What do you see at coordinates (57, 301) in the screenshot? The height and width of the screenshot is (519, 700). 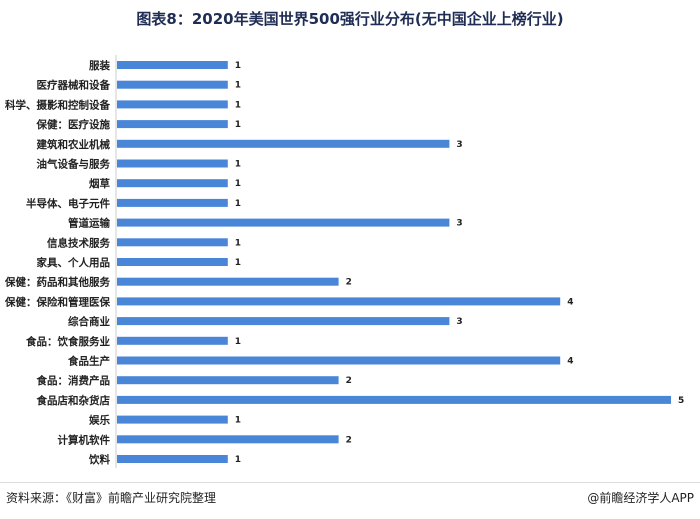 I see `category-label: 保健：保险和管理医保` at bounding box center [57, 301].